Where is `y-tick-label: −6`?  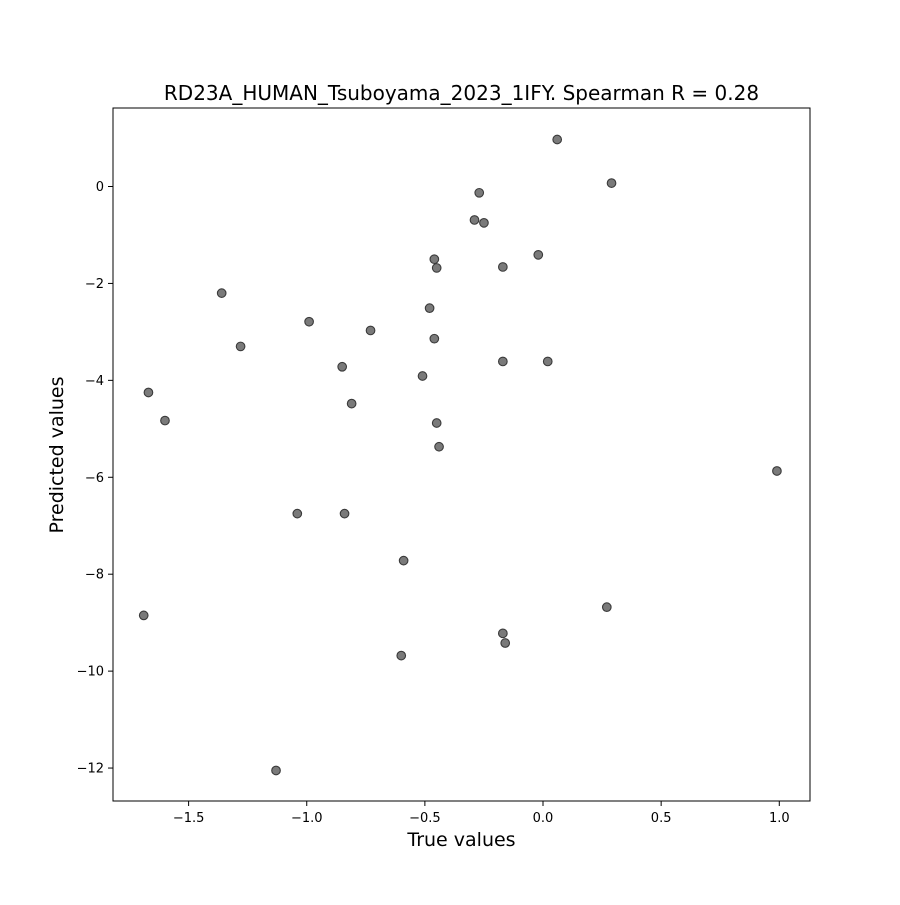 y-tick-label: −6 is located at coordinates (94, 478).